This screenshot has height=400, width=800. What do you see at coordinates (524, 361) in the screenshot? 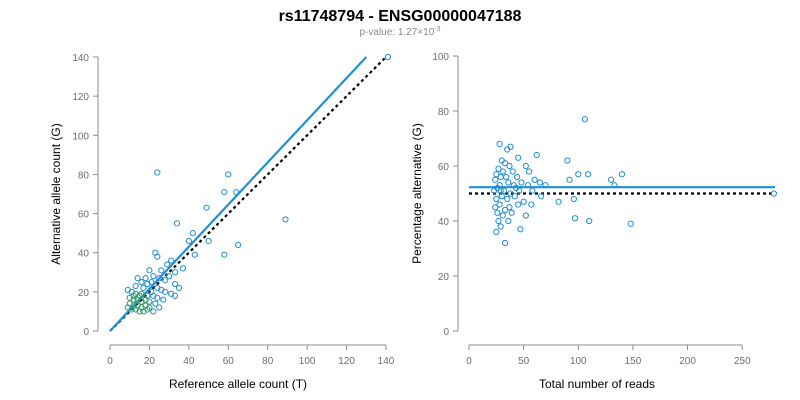
I see `x-tick-label: 50` at bounding box center [524, 361].